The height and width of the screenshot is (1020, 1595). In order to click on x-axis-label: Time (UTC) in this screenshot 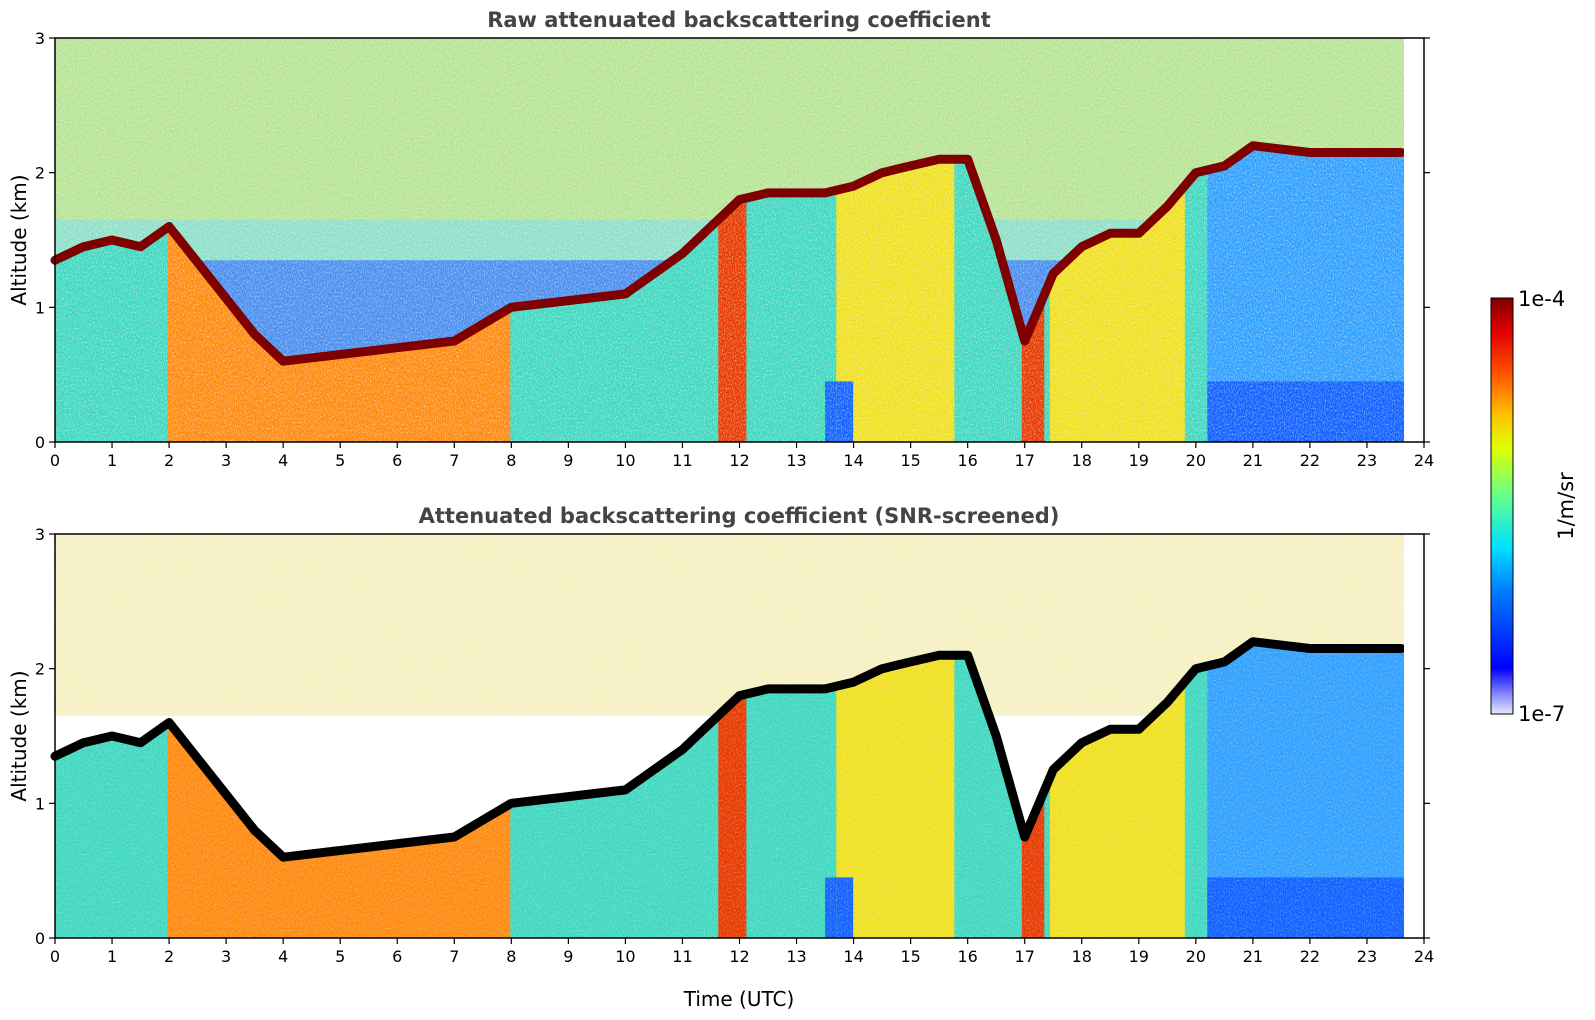, I will do `click(739, 999)`.